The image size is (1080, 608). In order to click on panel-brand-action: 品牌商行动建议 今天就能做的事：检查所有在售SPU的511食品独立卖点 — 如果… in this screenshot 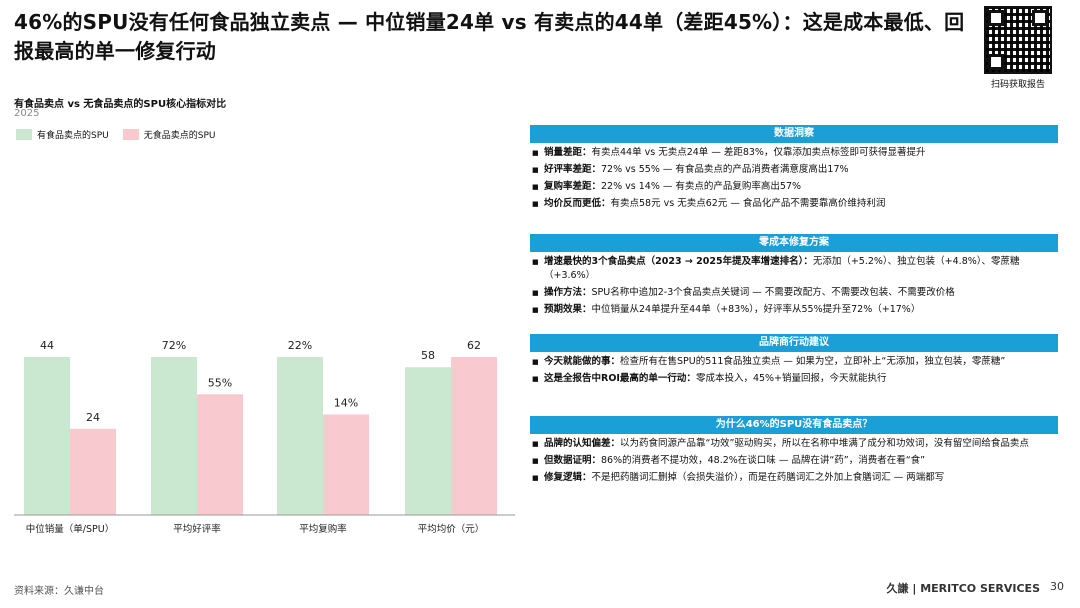, I will do `click(794, 361)`.